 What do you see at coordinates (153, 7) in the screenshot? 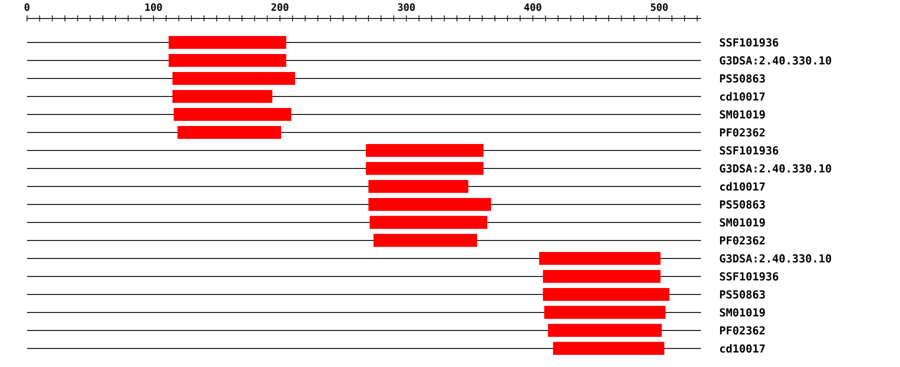
I see `x-tick-label: 100` at bounding box center [153, 7].